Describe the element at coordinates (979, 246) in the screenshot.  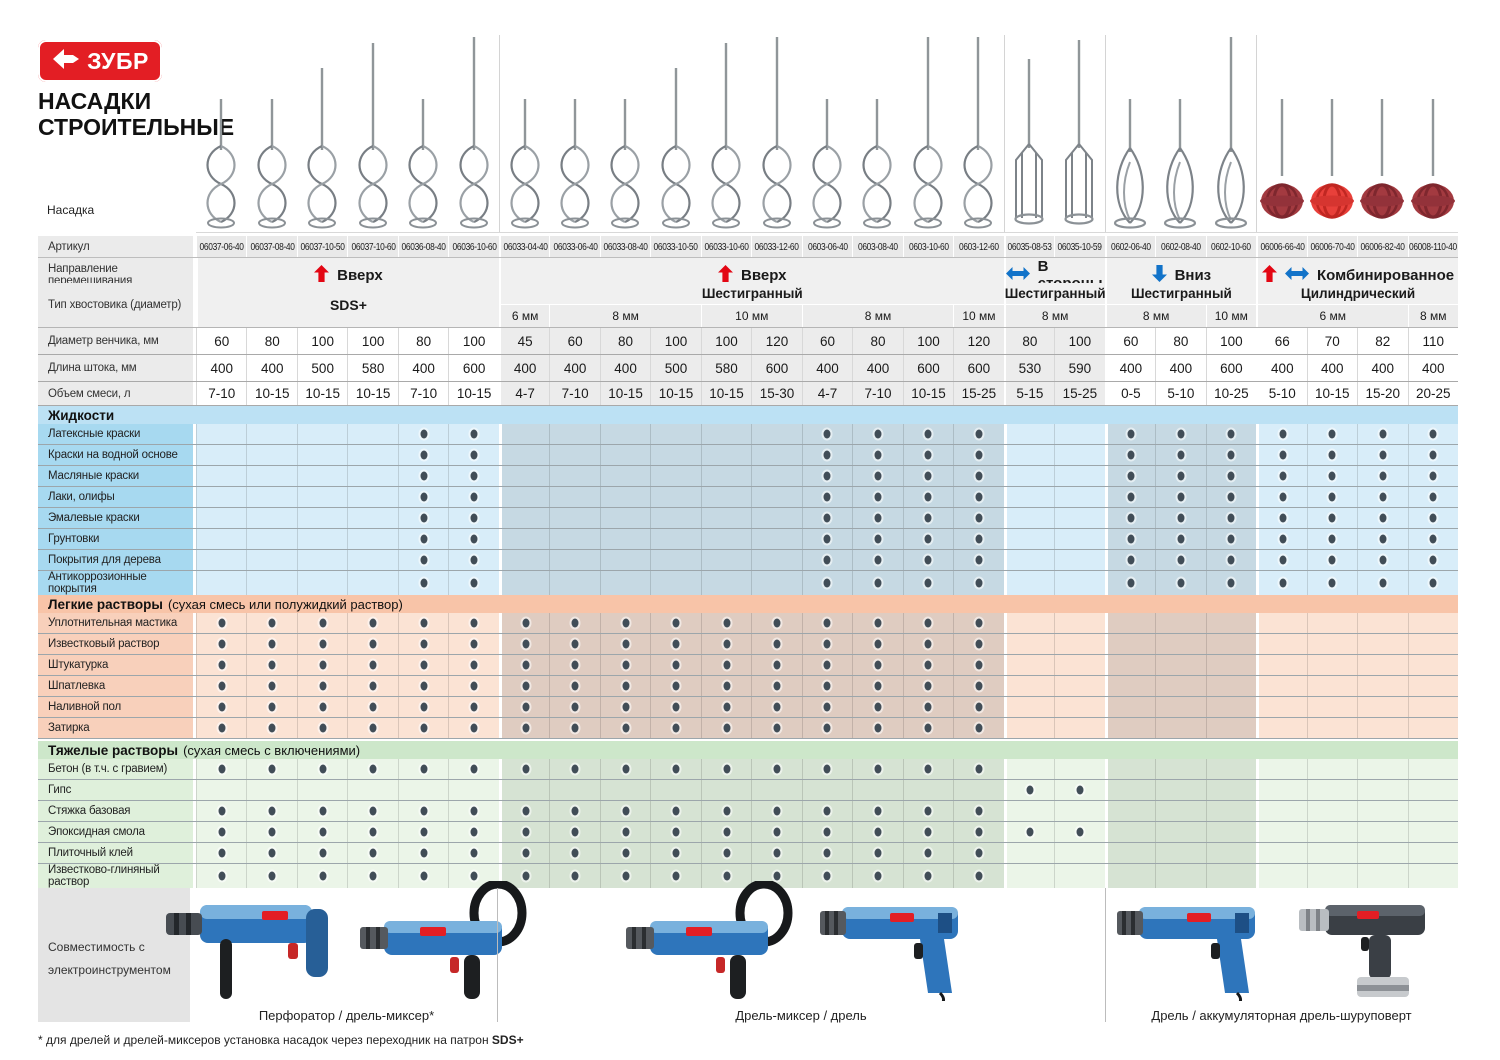
I see `article-number: 0603-12-60` at that location.